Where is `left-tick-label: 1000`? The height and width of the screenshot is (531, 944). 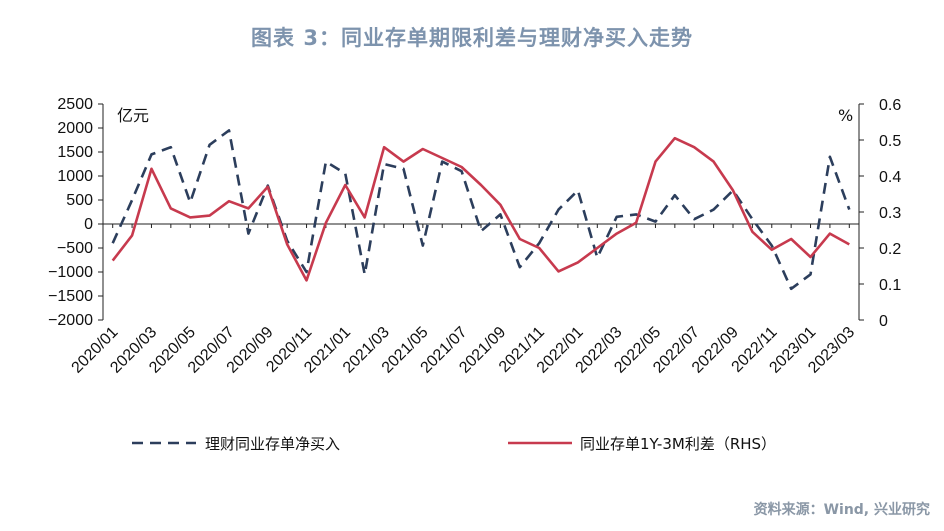 left-tick-label: 1000 is located at coordinates (75, 176).